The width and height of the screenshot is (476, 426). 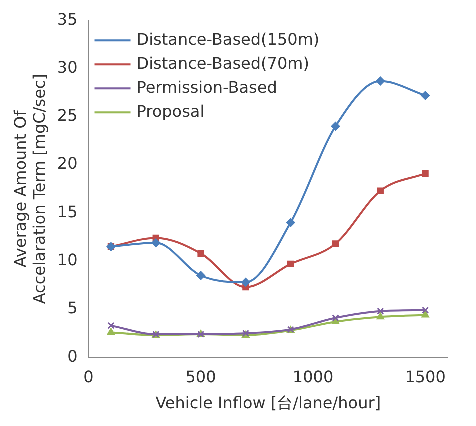 What do you see at coordinates (73, 308) in the screenshot?
I see `y-tick-label: 5` at bounding box center [73, 308].